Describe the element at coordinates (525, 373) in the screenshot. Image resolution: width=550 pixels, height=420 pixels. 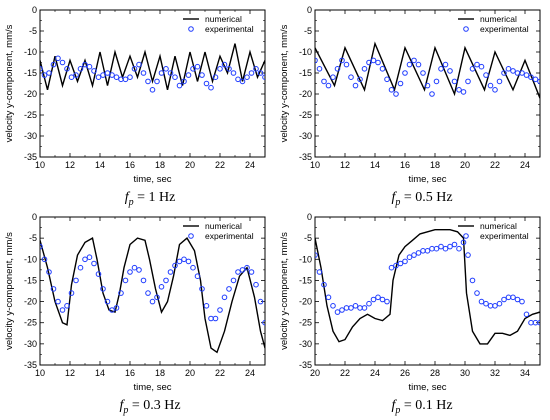
I see `x-tick-label: 34` at that location.